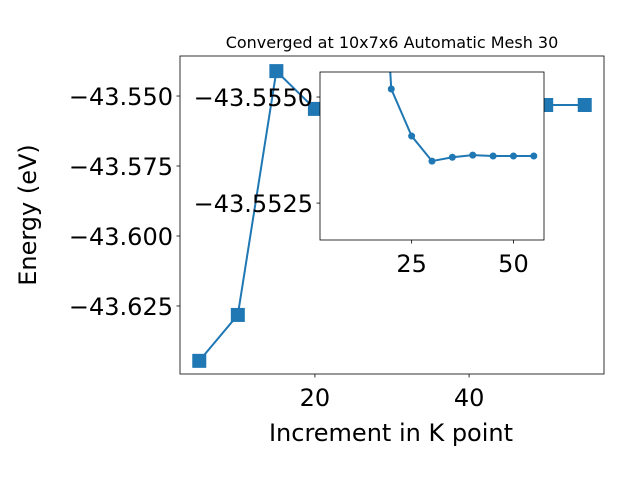  What do you see at coordinates (28, 215) in the screenshot?
I see `y-axis-label: Energy (eV)` at bounding box center [28, 215].